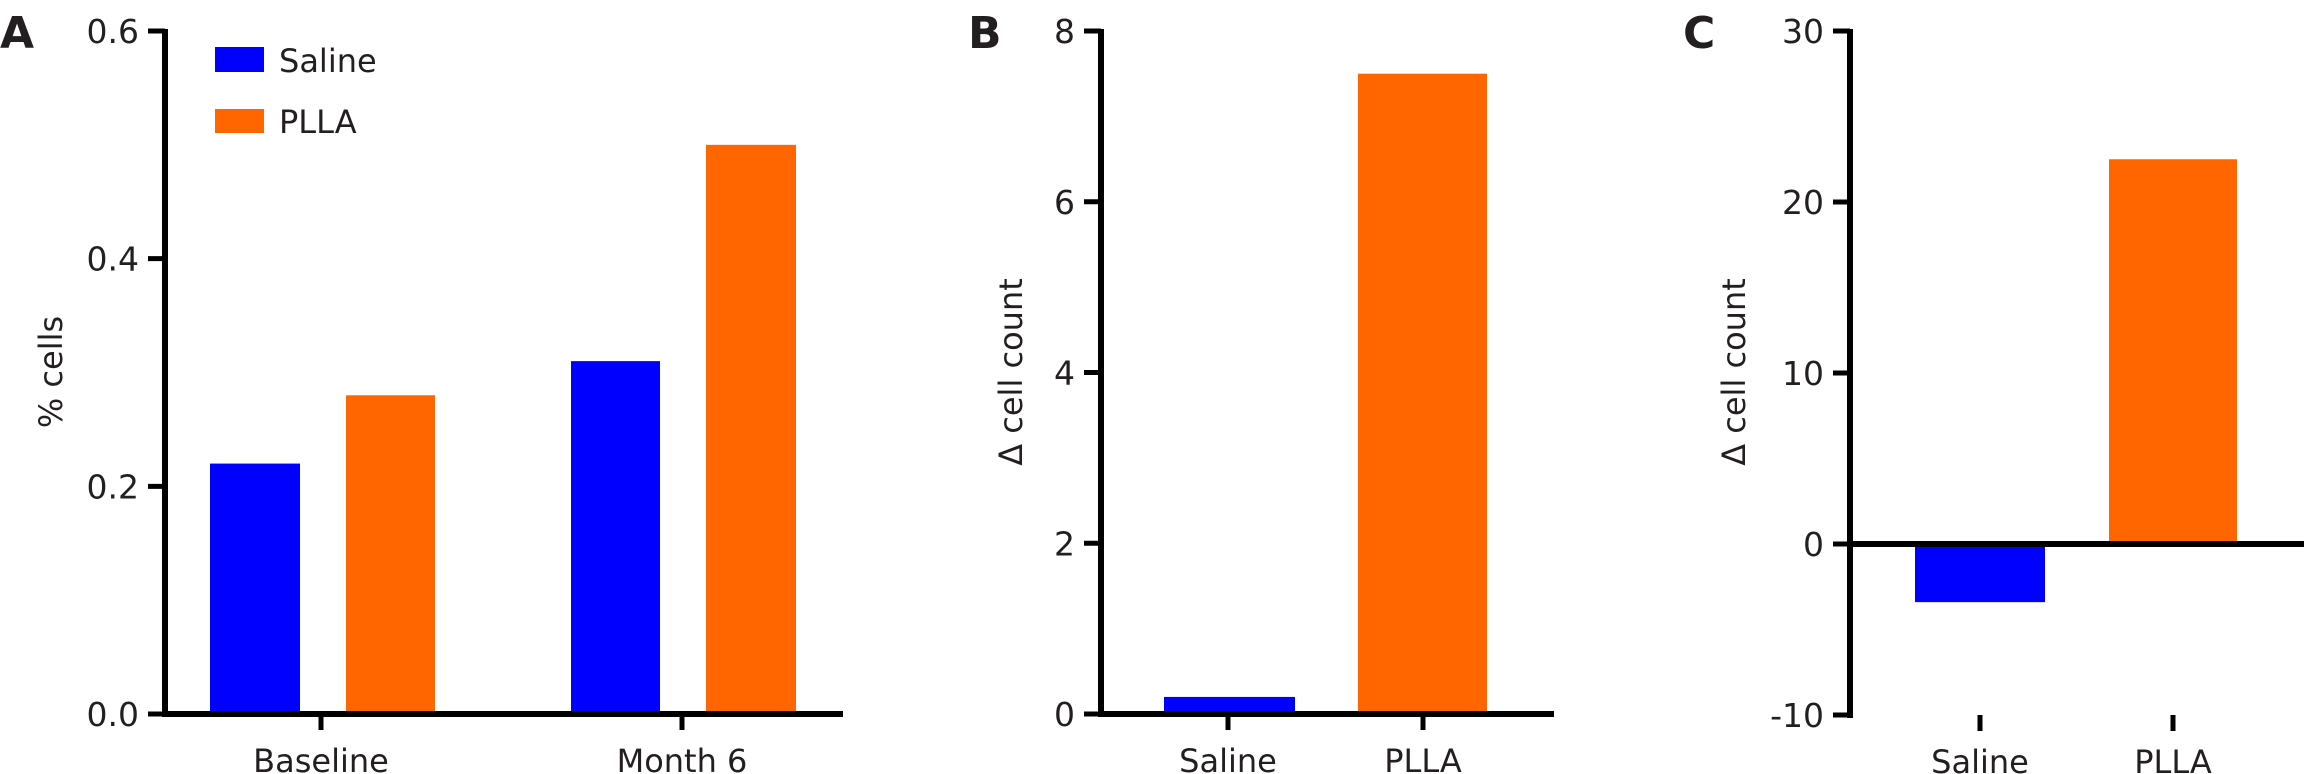 The height and width of the screenshot is (774, 2305). What do you see at coordinates (113, 486) in the screenshot?
I see `y-tick-label-a: 0.2` at bounding box center [113, 486].